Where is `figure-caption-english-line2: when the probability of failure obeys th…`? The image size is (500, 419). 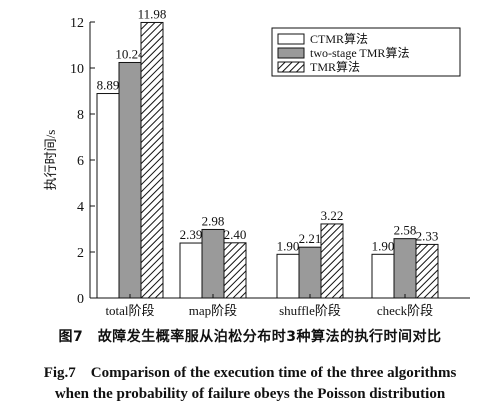 figure-caption-english-line2: when the probability of failure obeys th… is located at coordinates (250, 394).